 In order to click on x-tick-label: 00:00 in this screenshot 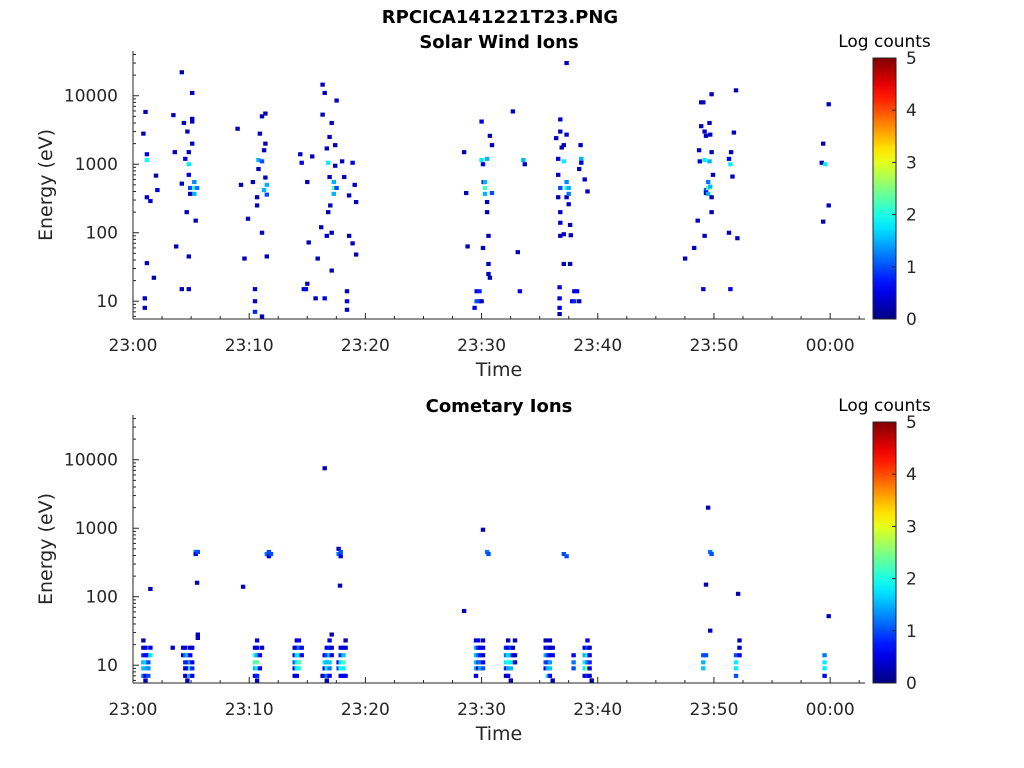, I will do `click(830, 346)`.